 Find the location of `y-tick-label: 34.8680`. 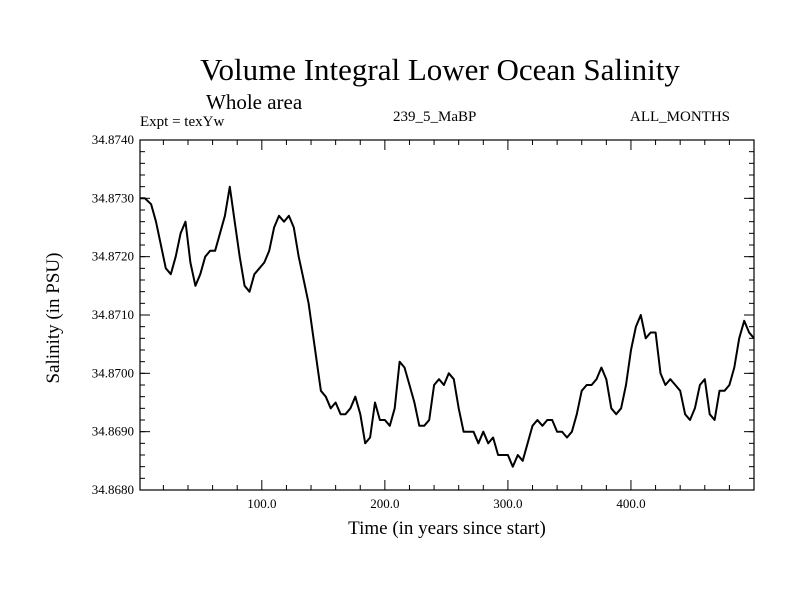

y-tick-label: 34.8680 is located at coordinates (113, 489).